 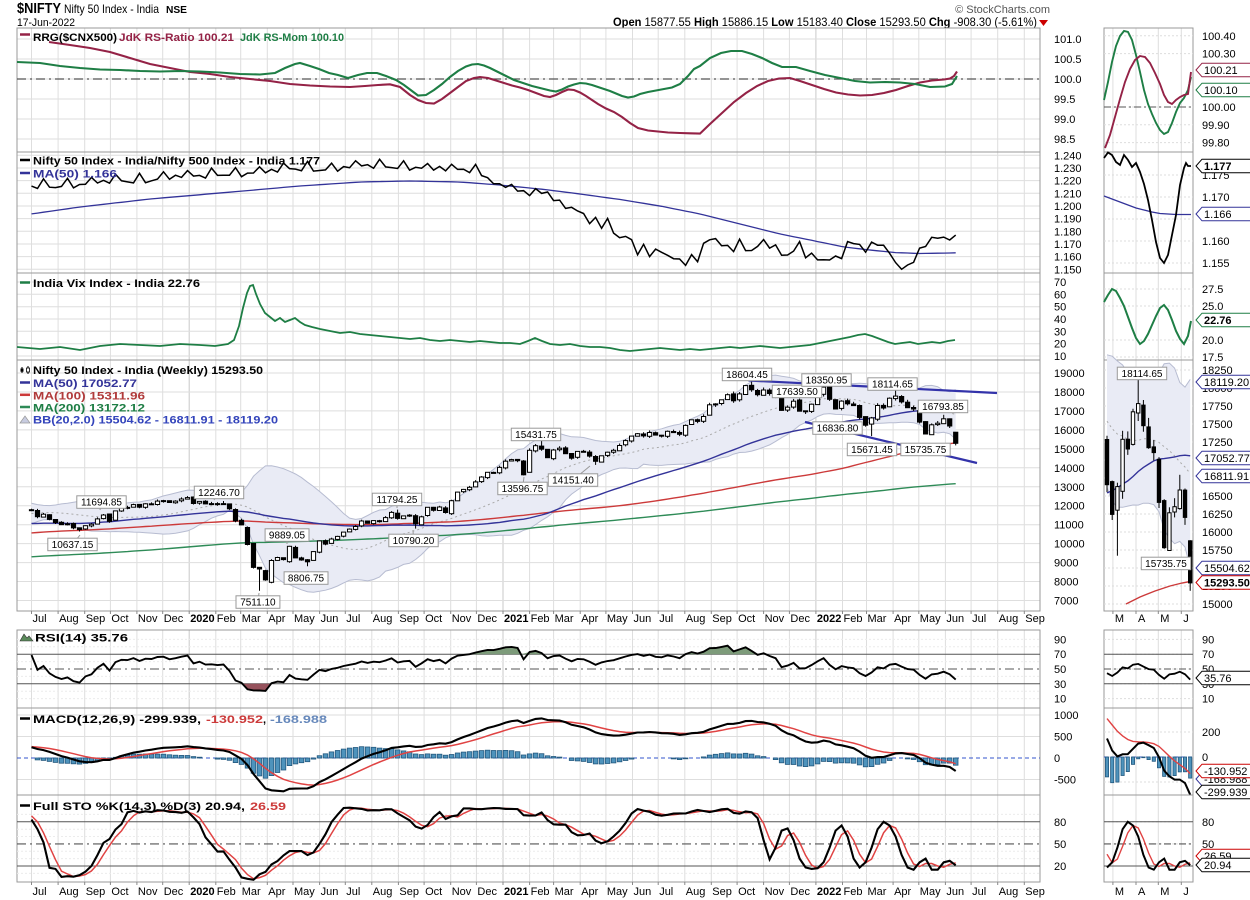 What do you see at coordinates (573, 481) in the screenshot?
I see `svg-text: 14151.40` at bounding box center [573, 481].